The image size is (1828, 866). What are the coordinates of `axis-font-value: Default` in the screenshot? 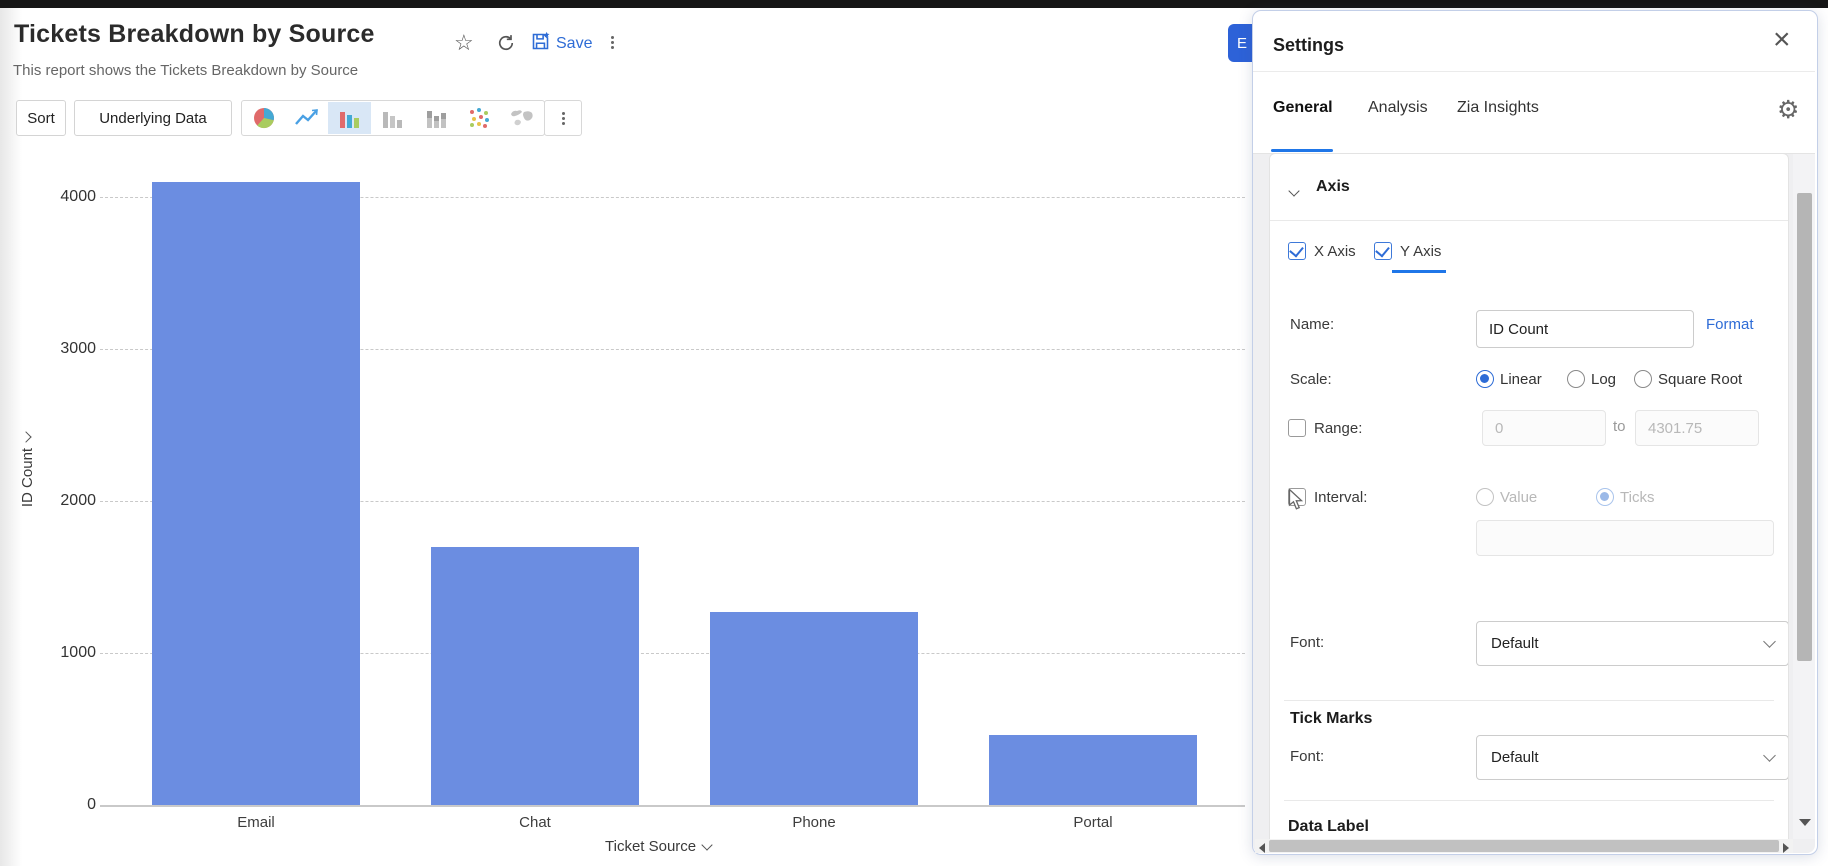 It's located at (1515, 643).